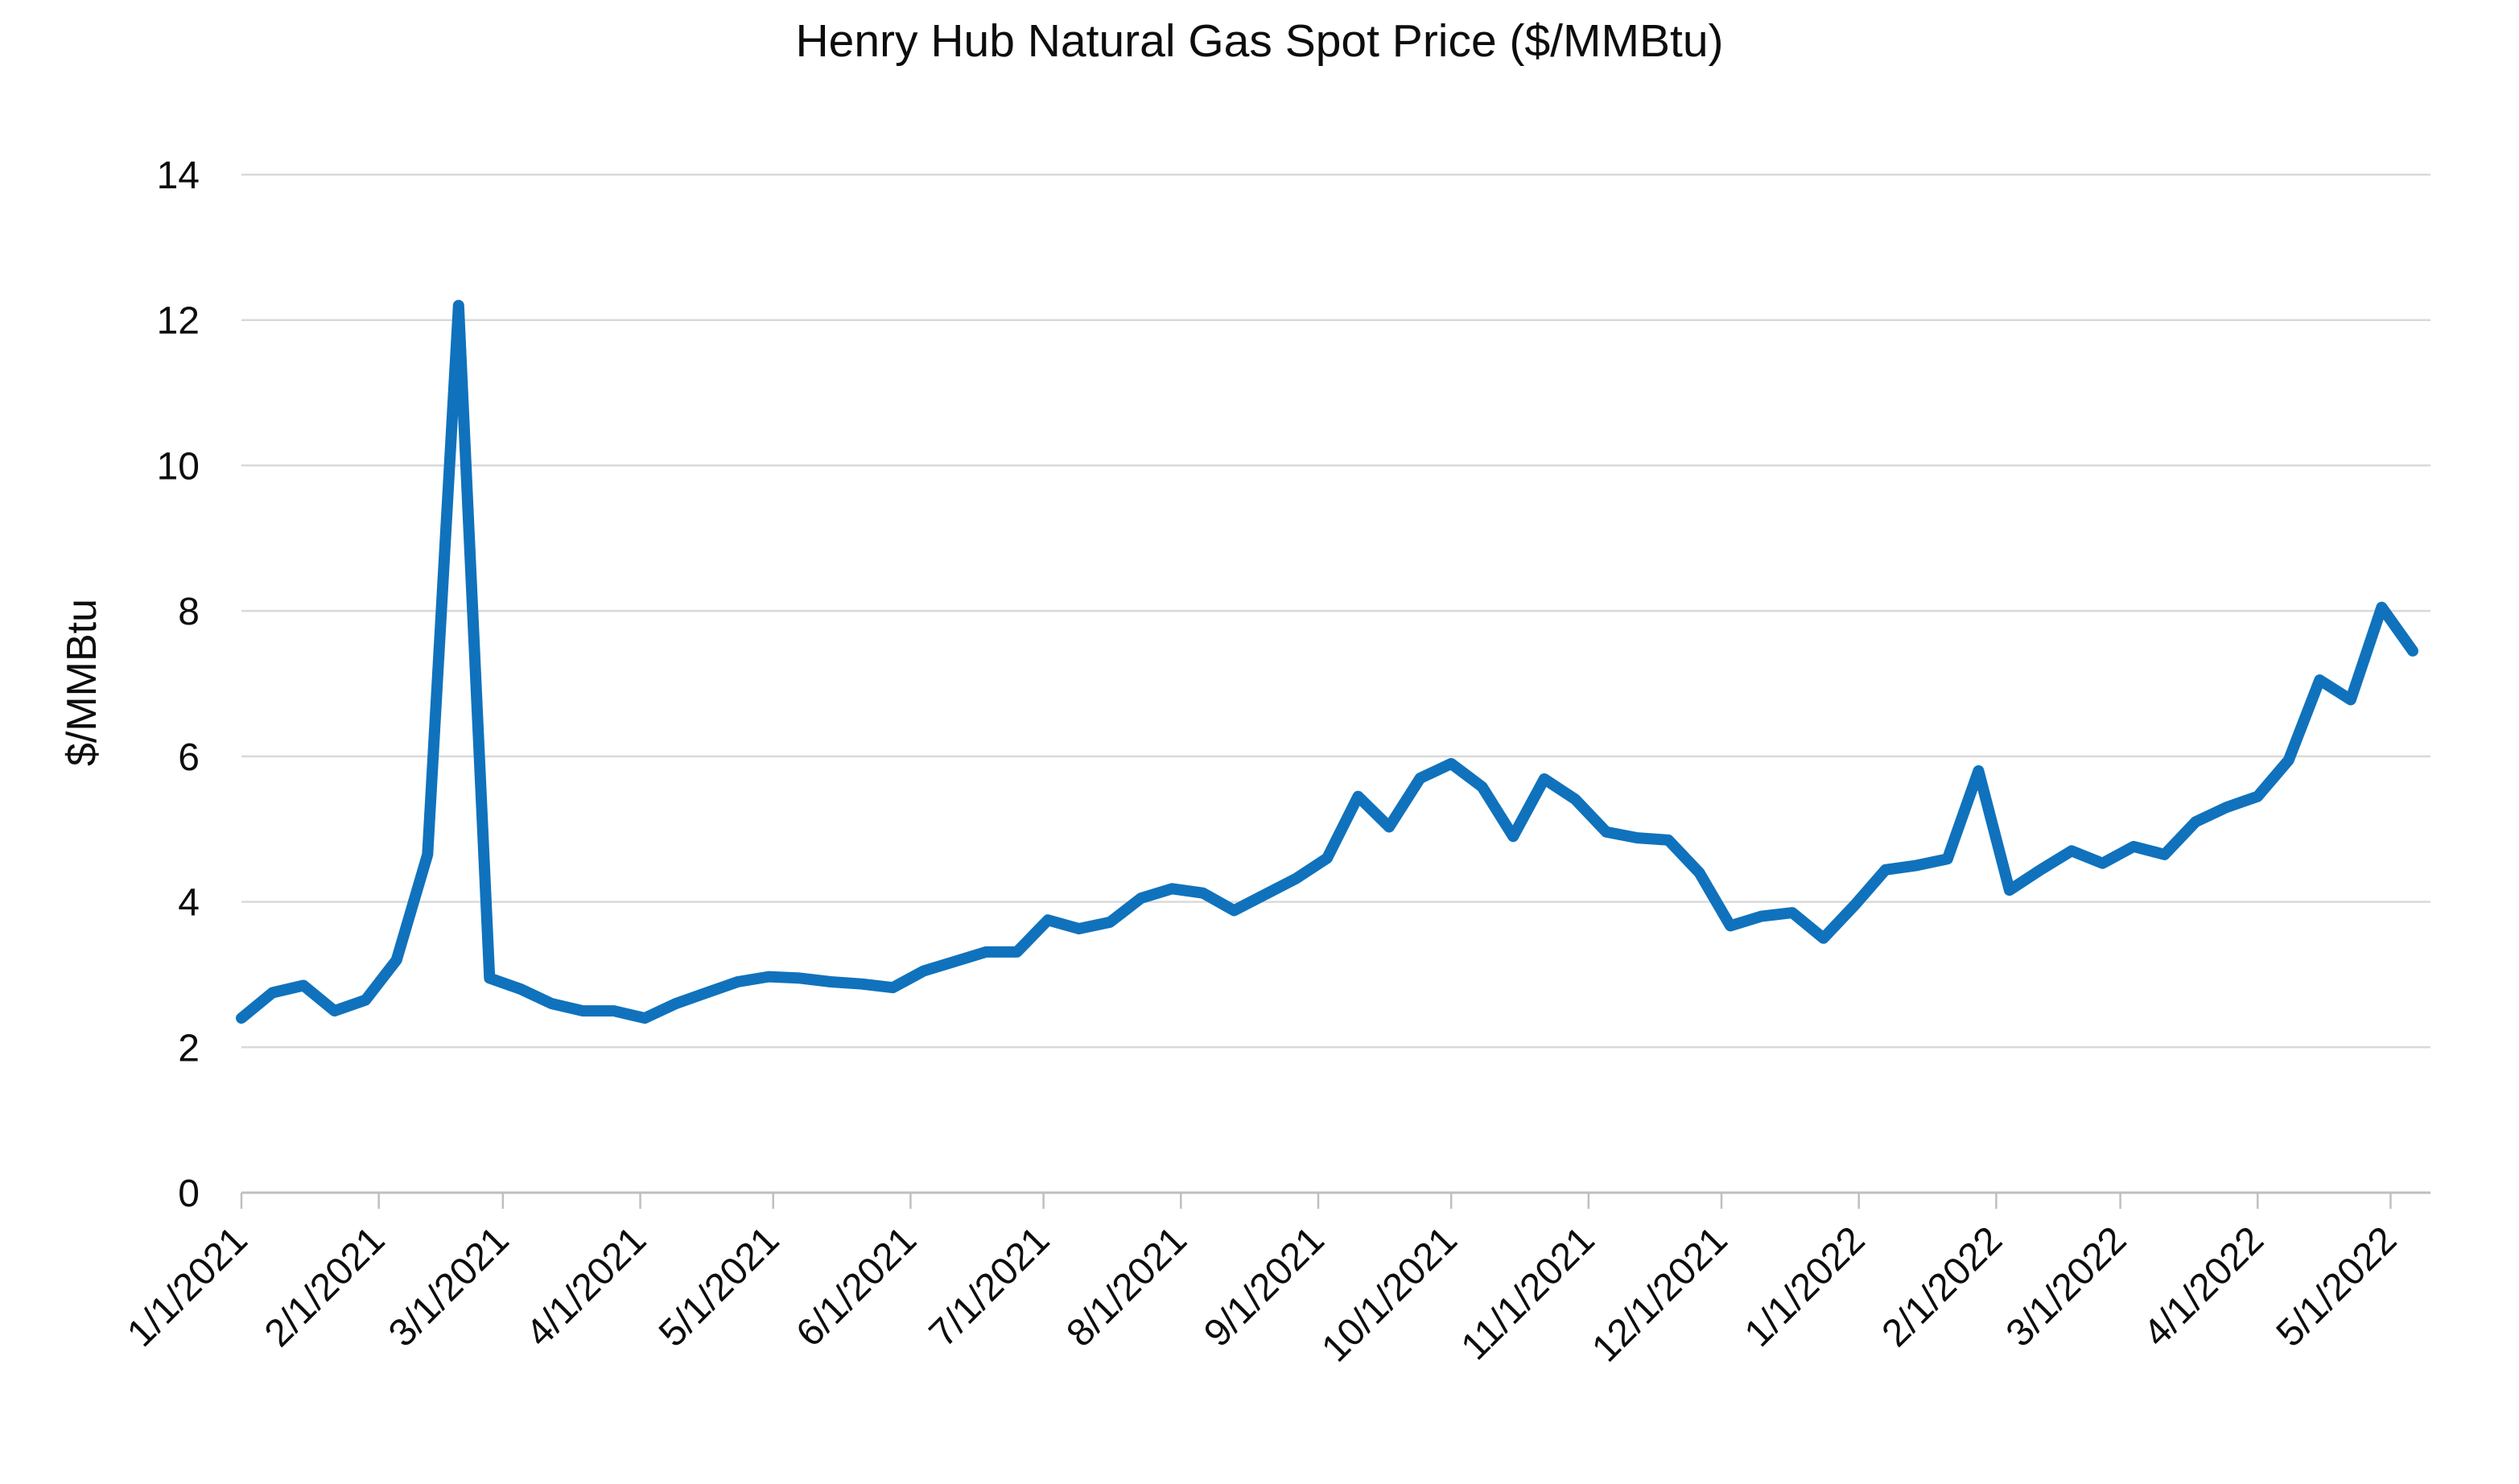 The width and height of the screenshot is (2519, 1484). Describe the element at coordinates (719, 1286) in the screenshot. I see `x-tick-label: 5/1/2021` at that location.